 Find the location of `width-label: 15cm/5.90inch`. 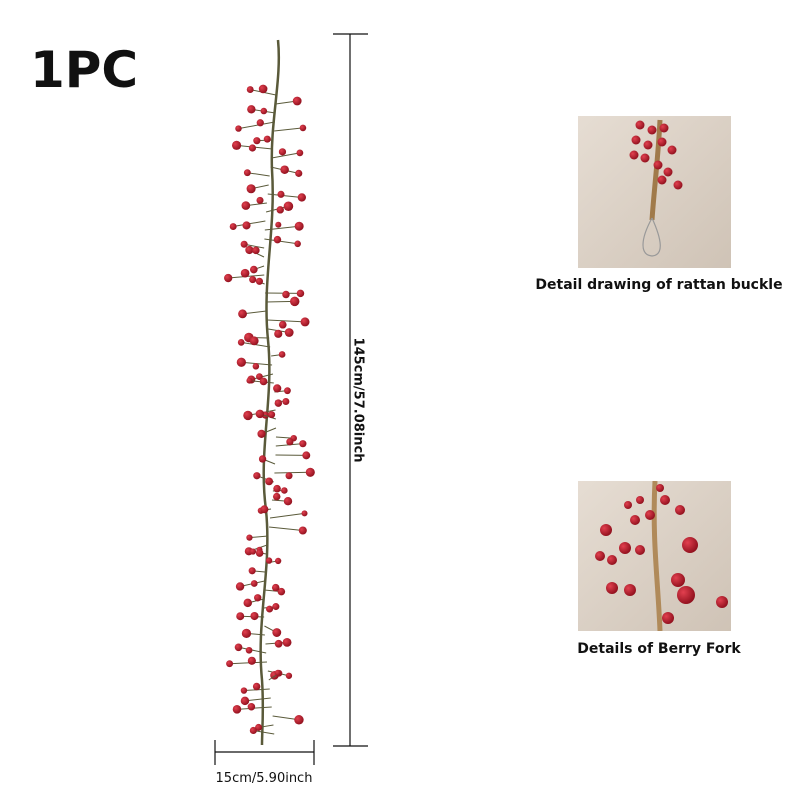

width-label: 15cm/5.90inch is located at coordinates (264, 778).